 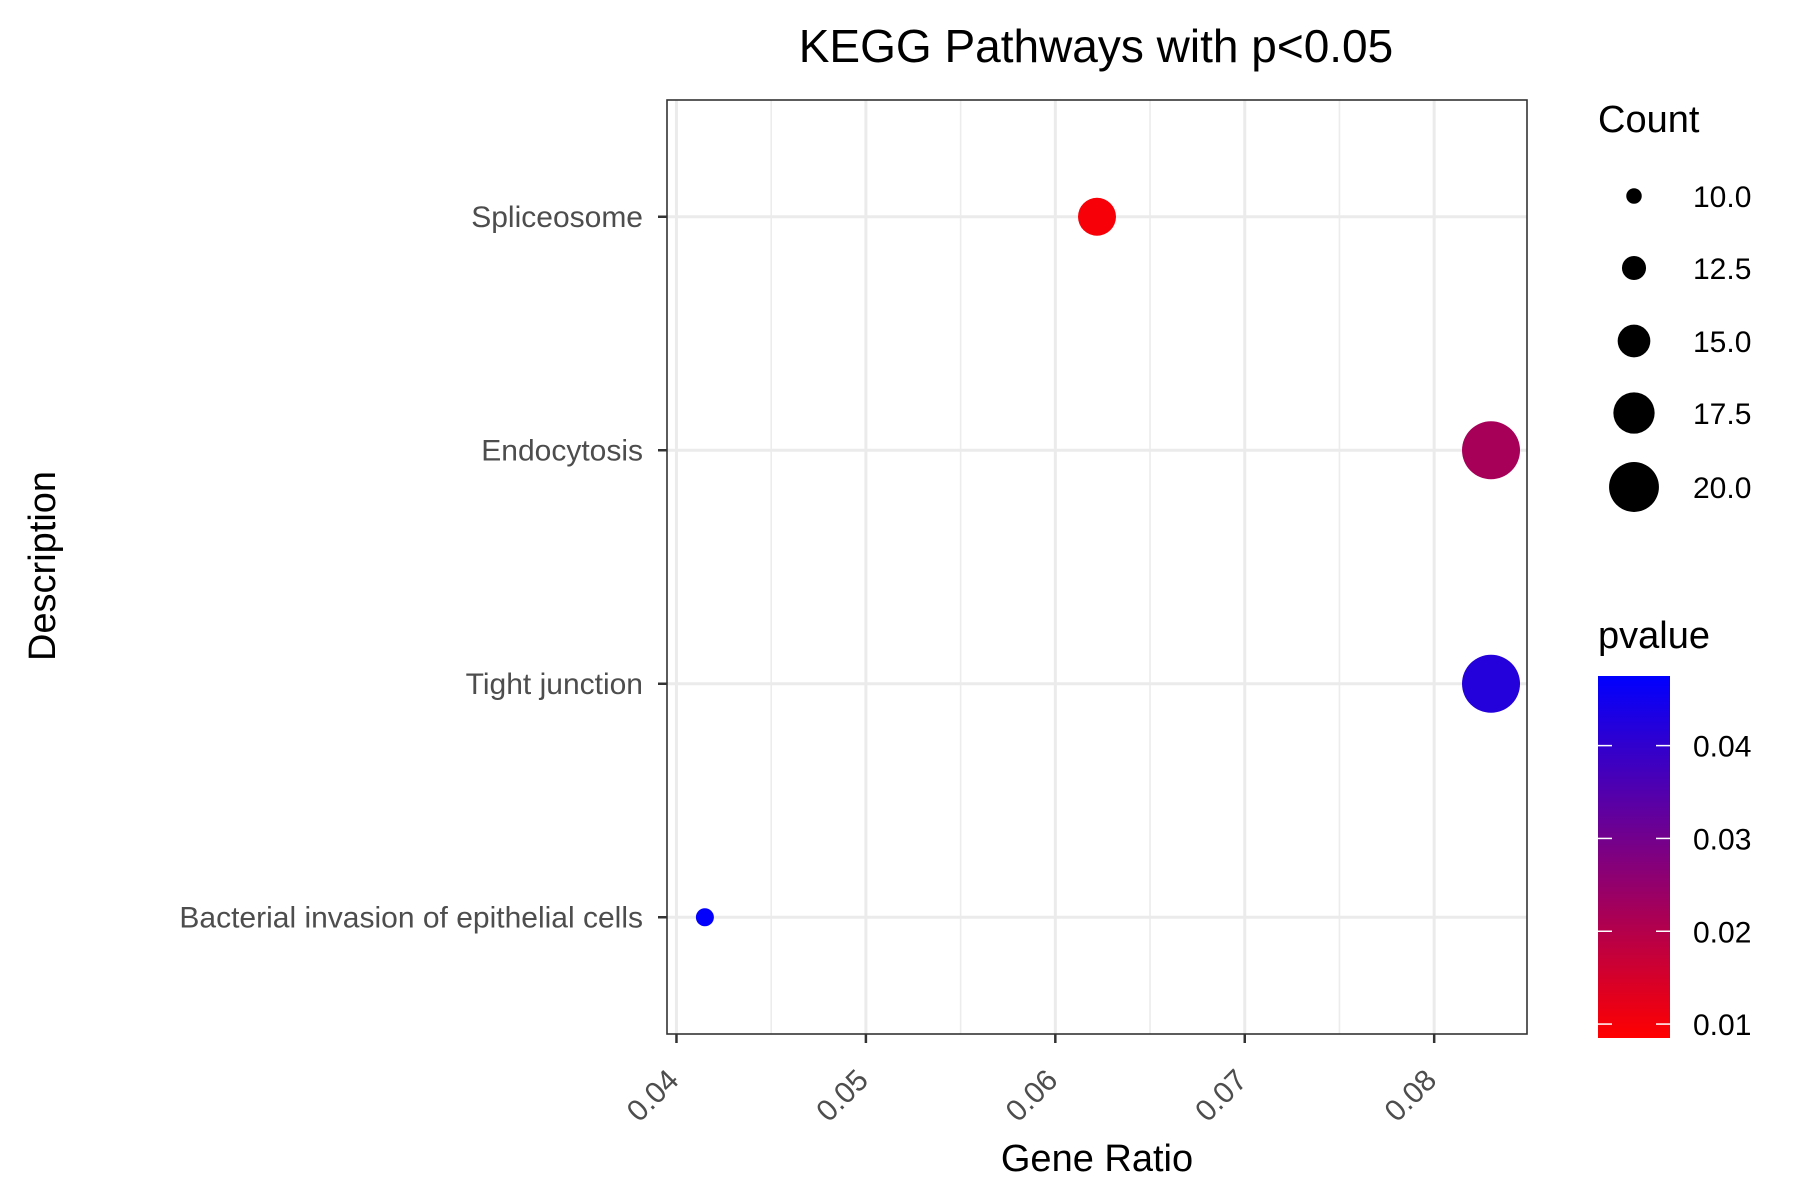 I want to click on y-tick-label: Tight junction, so click(x=554, y=684).